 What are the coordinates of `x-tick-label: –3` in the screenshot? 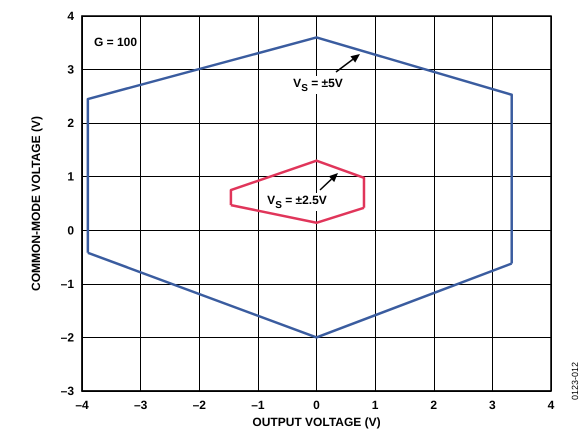 It's located at (141, 405).